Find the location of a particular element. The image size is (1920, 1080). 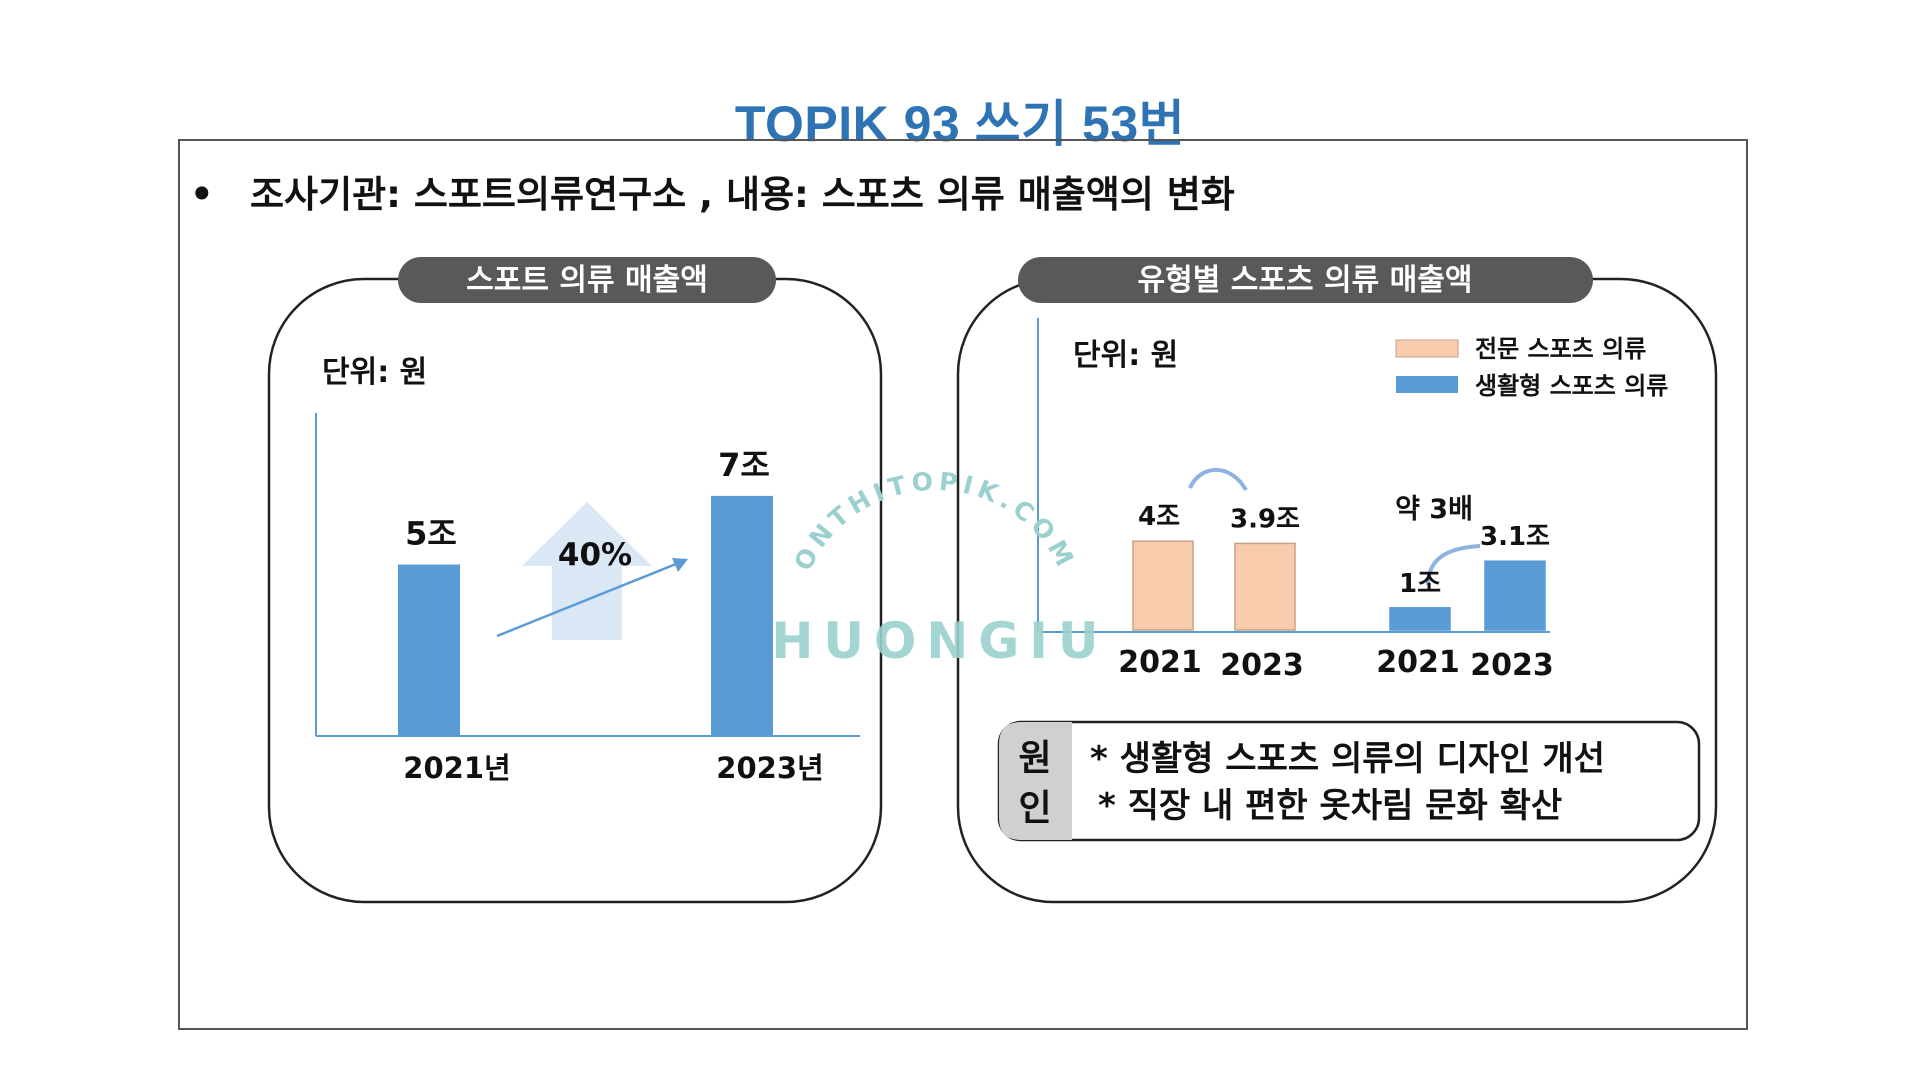

right-panel-header is located at coordinates (1305, 280).